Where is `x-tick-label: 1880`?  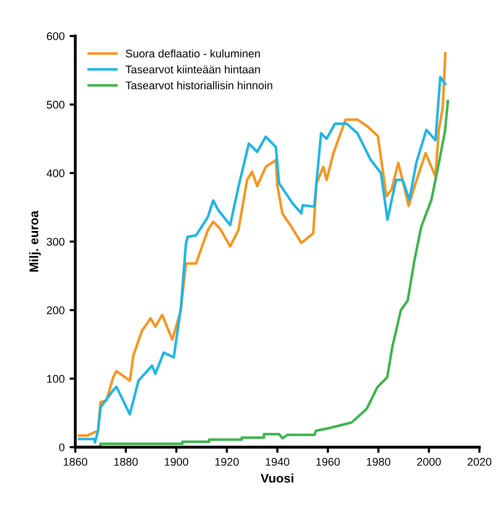 x-tick-label: 1880 is located at coordinates (126, 462).